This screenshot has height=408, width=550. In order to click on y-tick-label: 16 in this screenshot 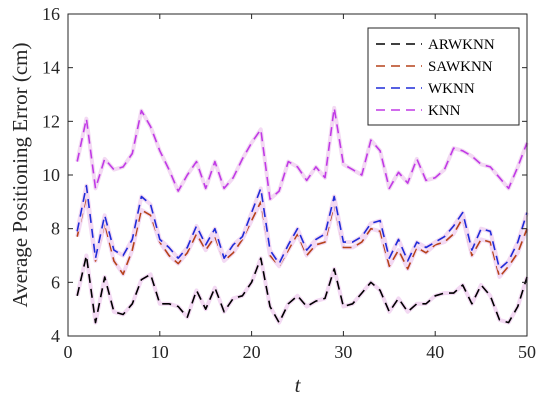, I will do `click(51, 14)`.